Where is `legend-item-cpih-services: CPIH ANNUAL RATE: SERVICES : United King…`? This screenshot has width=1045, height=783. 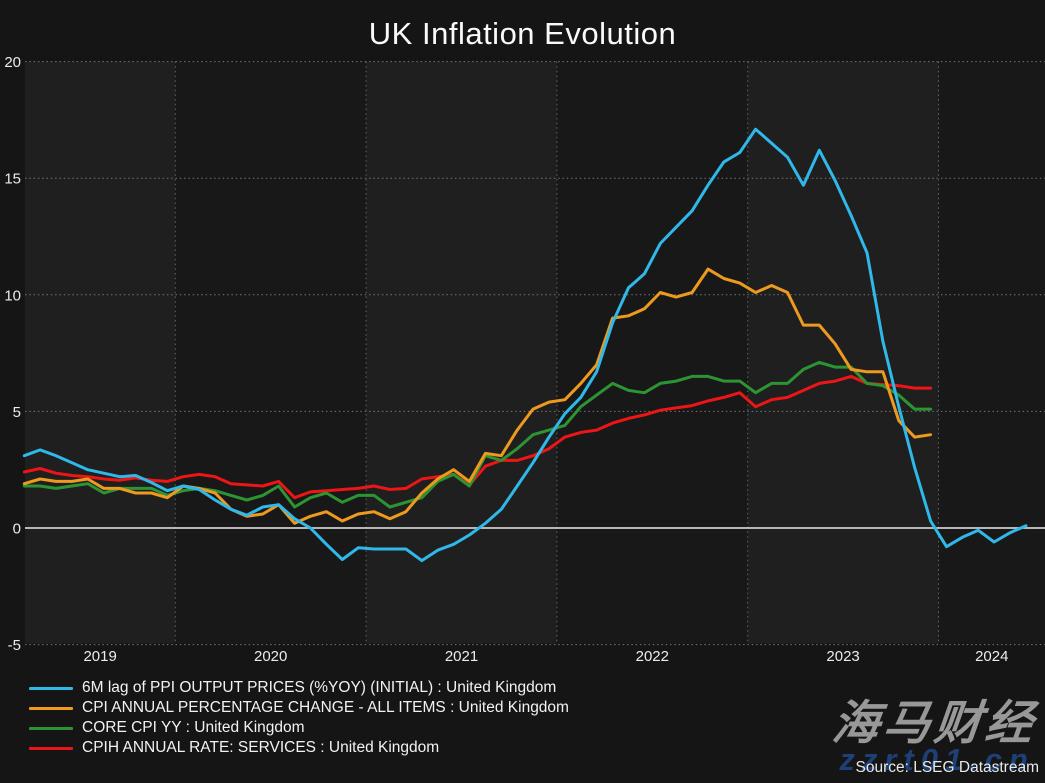 legend-item-cpih-services: CPIH ANNUAL RATE: SERVICES : United King… is located at coordinates (299, 748).